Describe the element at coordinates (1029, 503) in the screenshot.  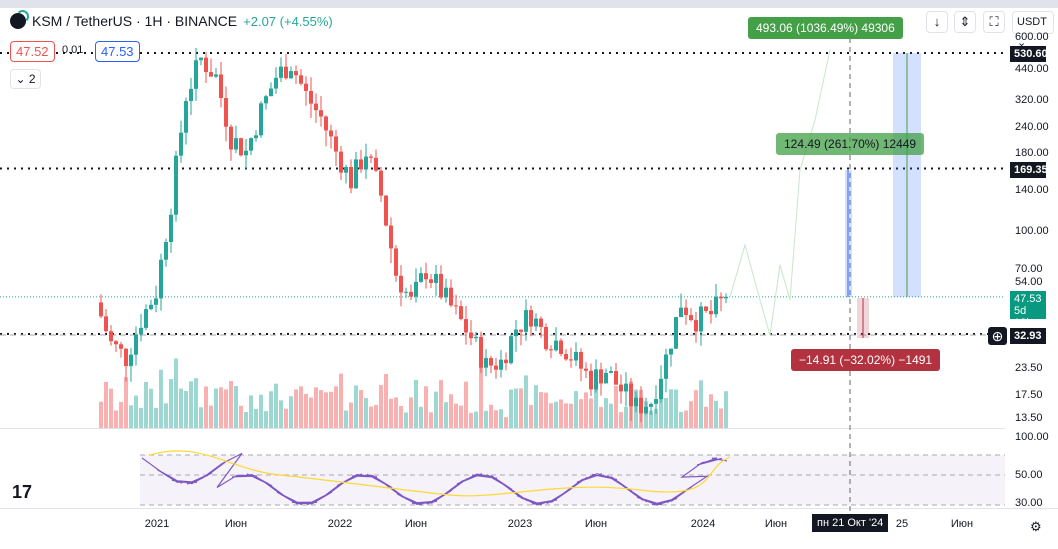
I see `rsi-tick: 30.00` at that location.